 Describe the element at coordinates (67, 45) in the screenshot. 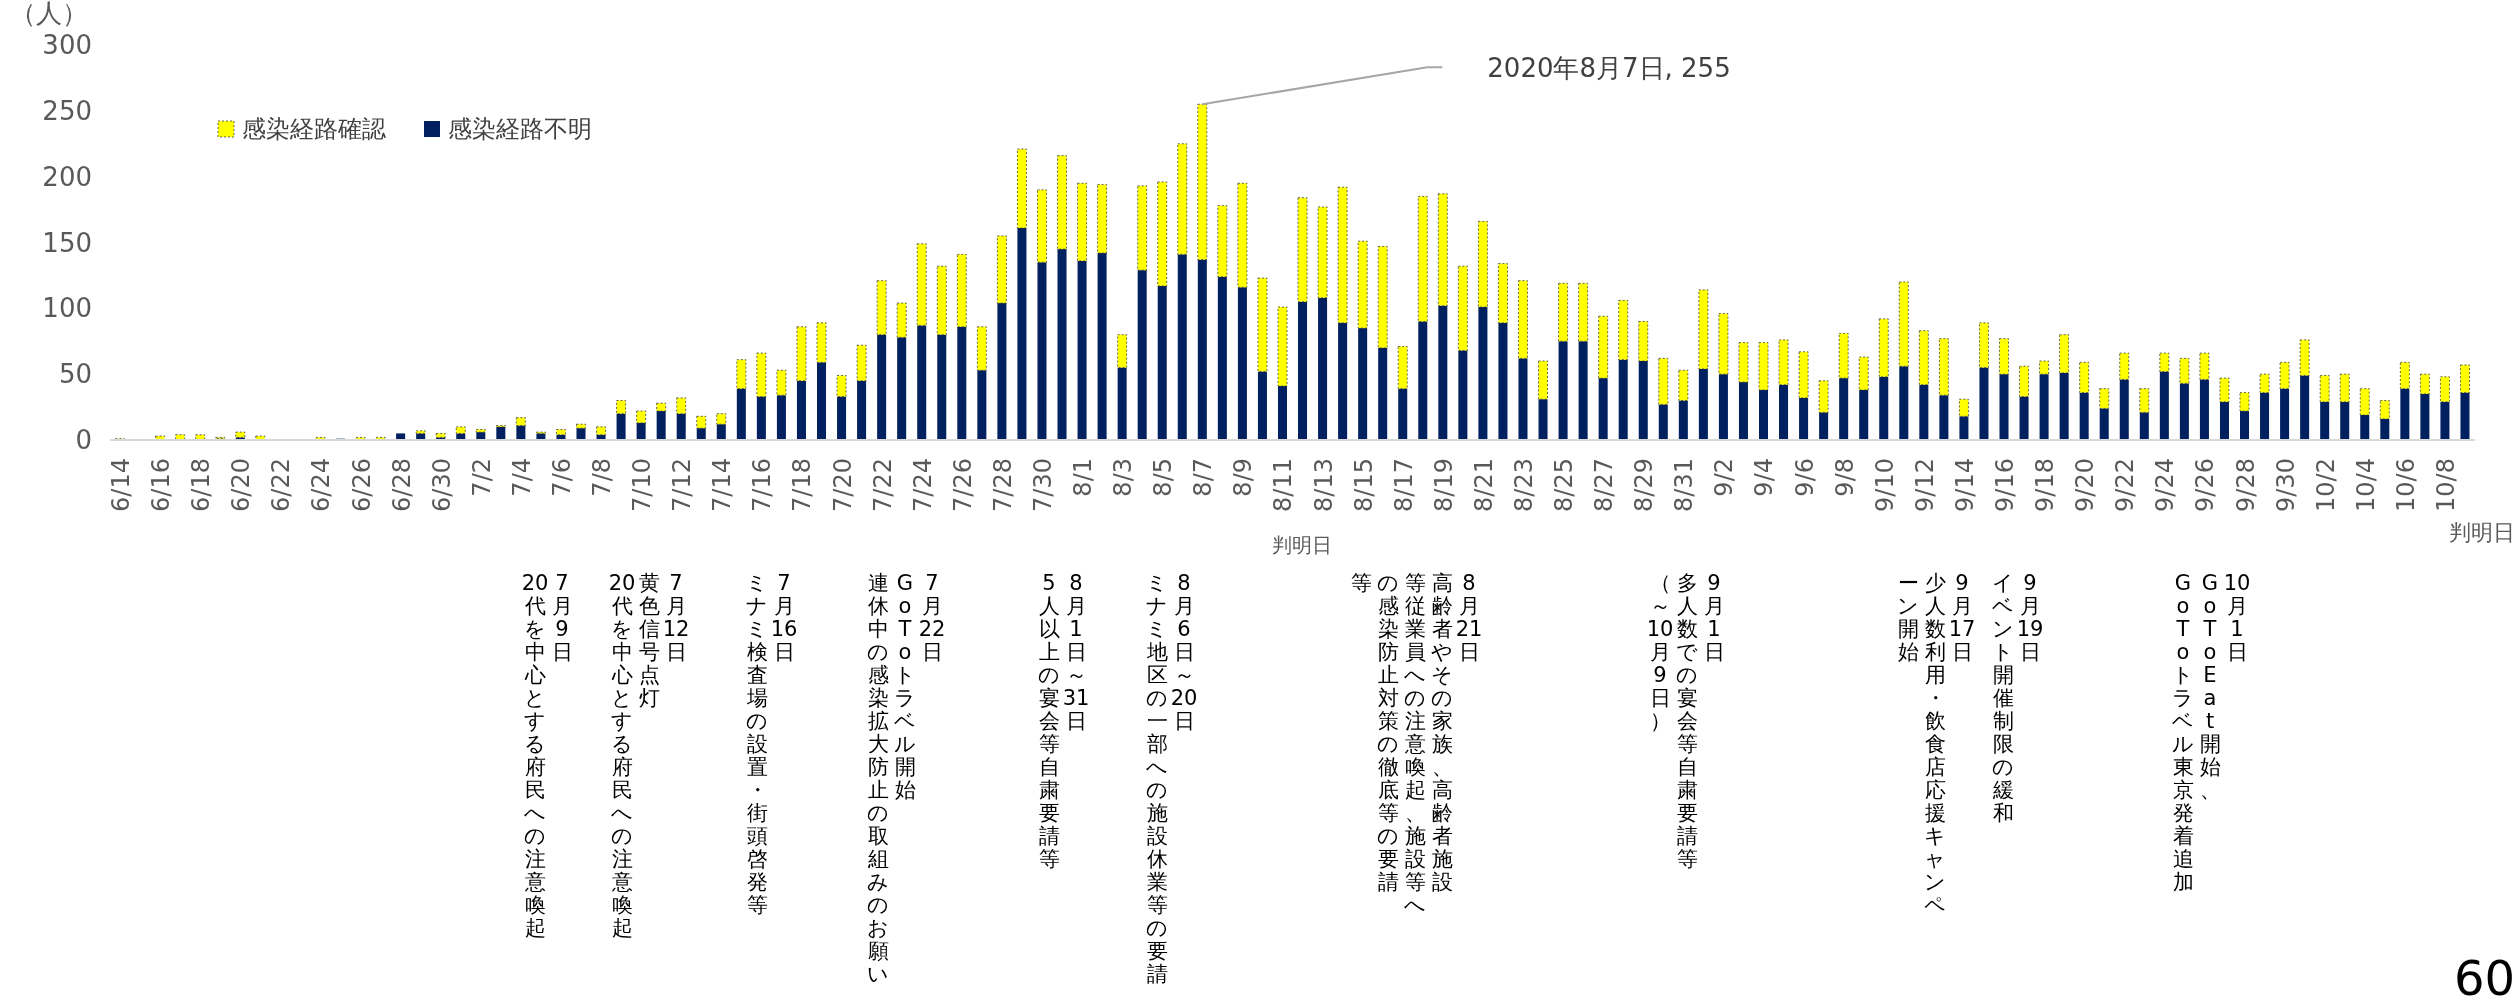

I see `y-tick-label: 300` at that location.